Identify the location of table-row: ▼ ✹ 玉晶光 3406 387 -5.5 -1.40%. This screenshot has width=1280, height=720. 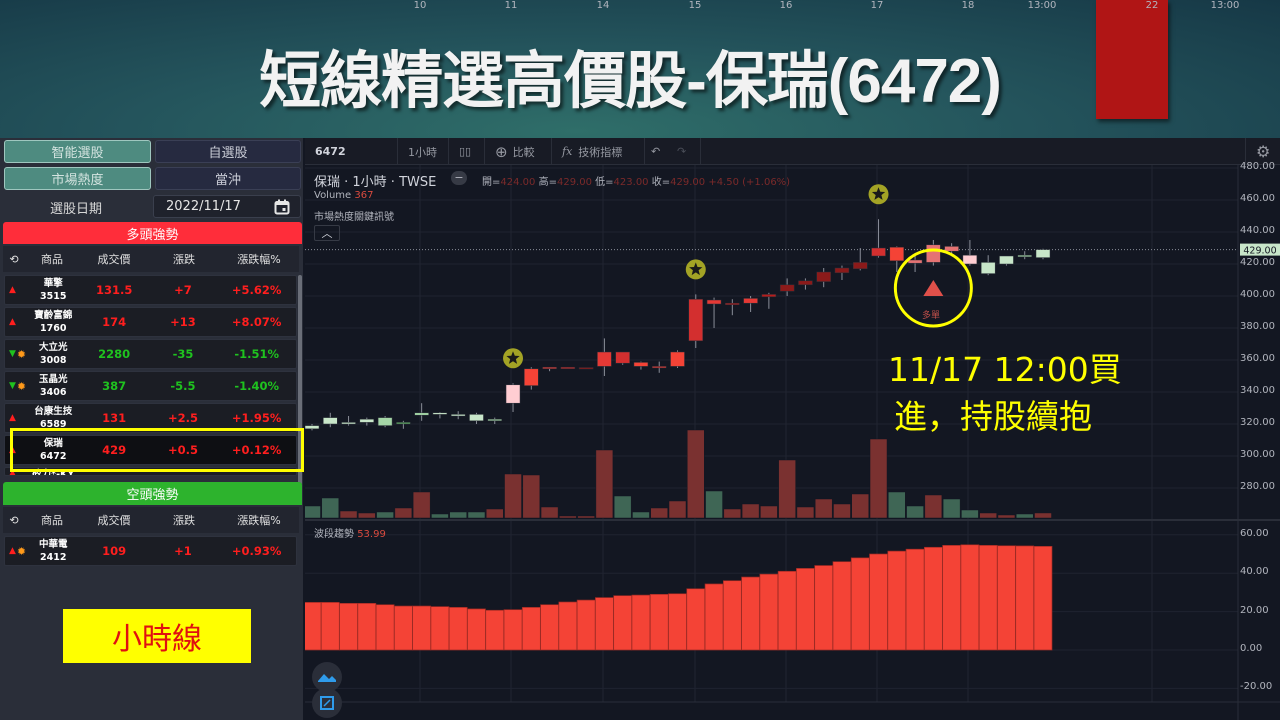
(150, 386).